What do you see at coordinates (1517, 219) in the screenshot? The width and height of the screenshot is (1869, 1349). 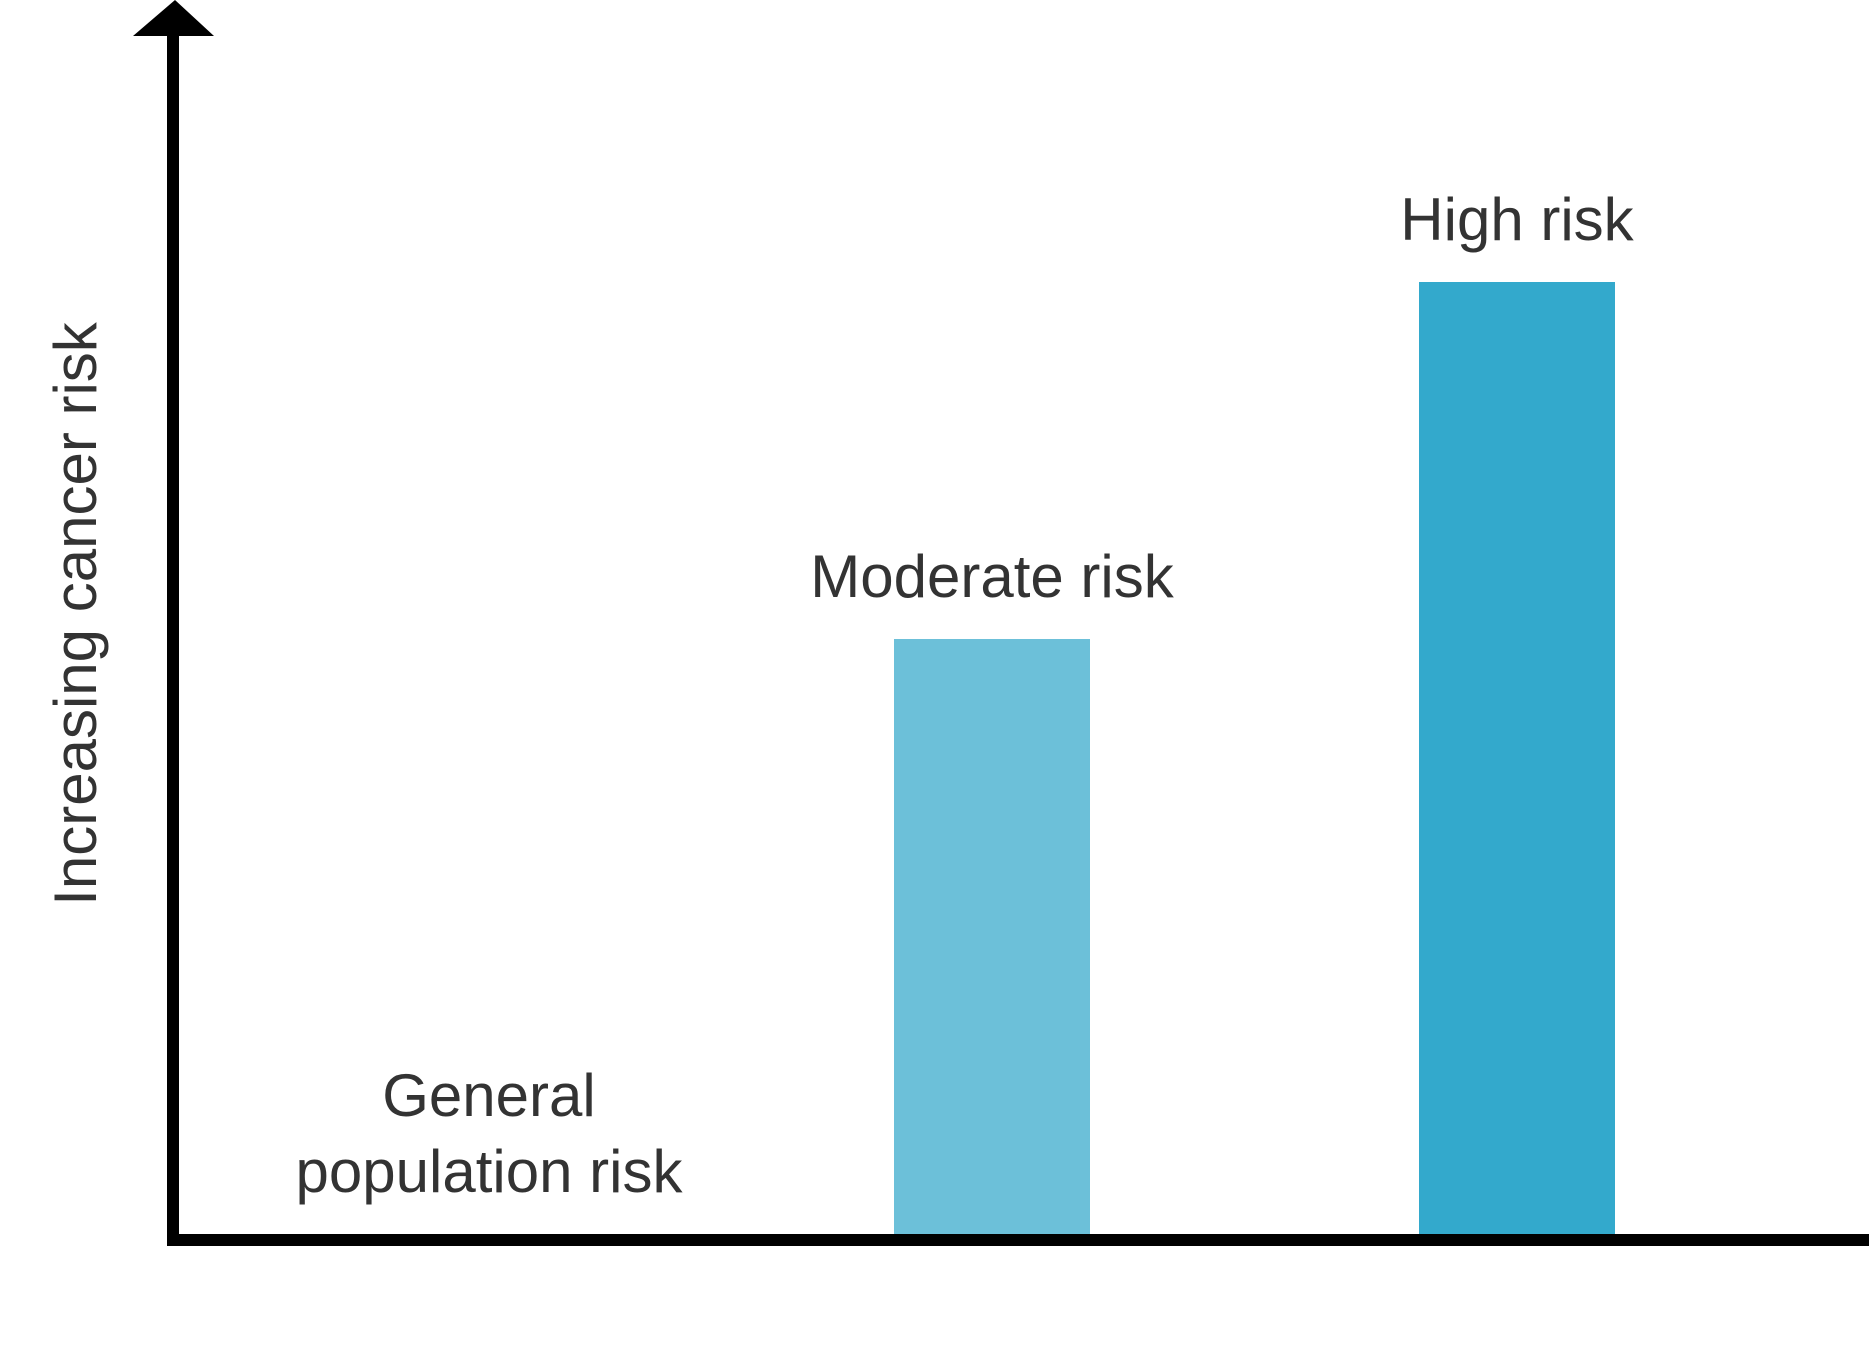 I see `category-label-2: High risk` at bounding box center [1517, 219].